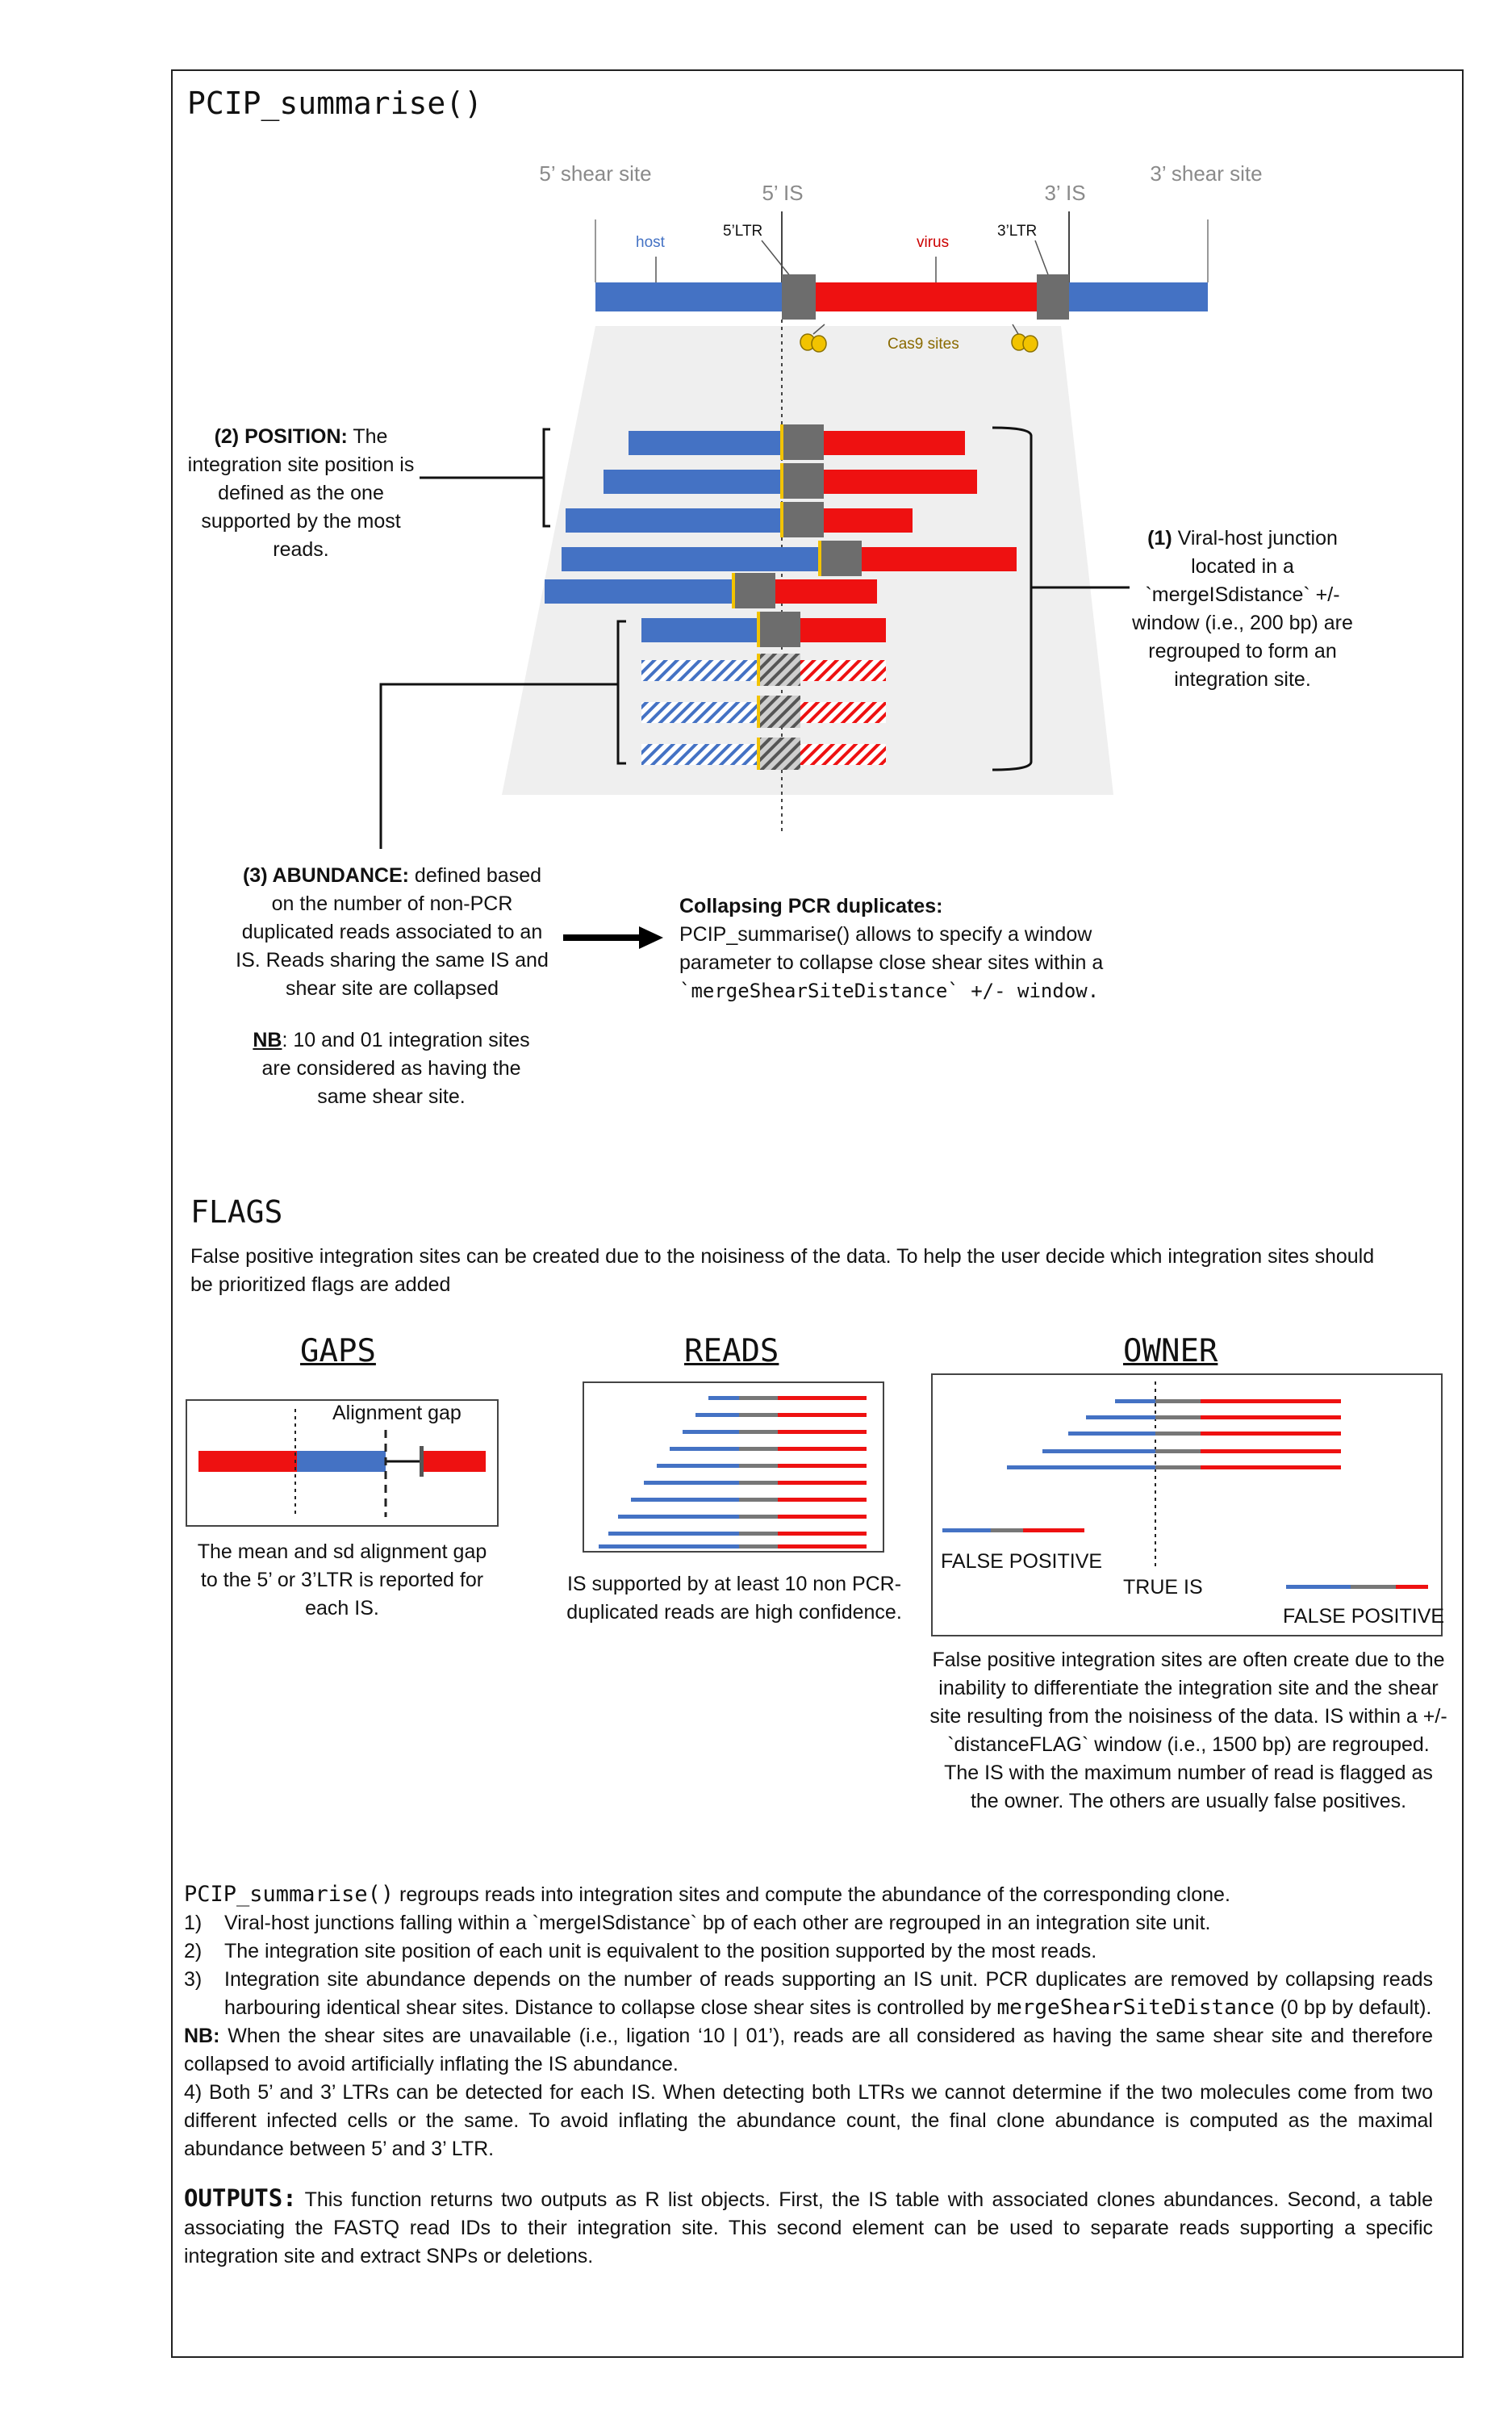  I want to click on ltr5-label: 5’LTR, so click(743, 232).